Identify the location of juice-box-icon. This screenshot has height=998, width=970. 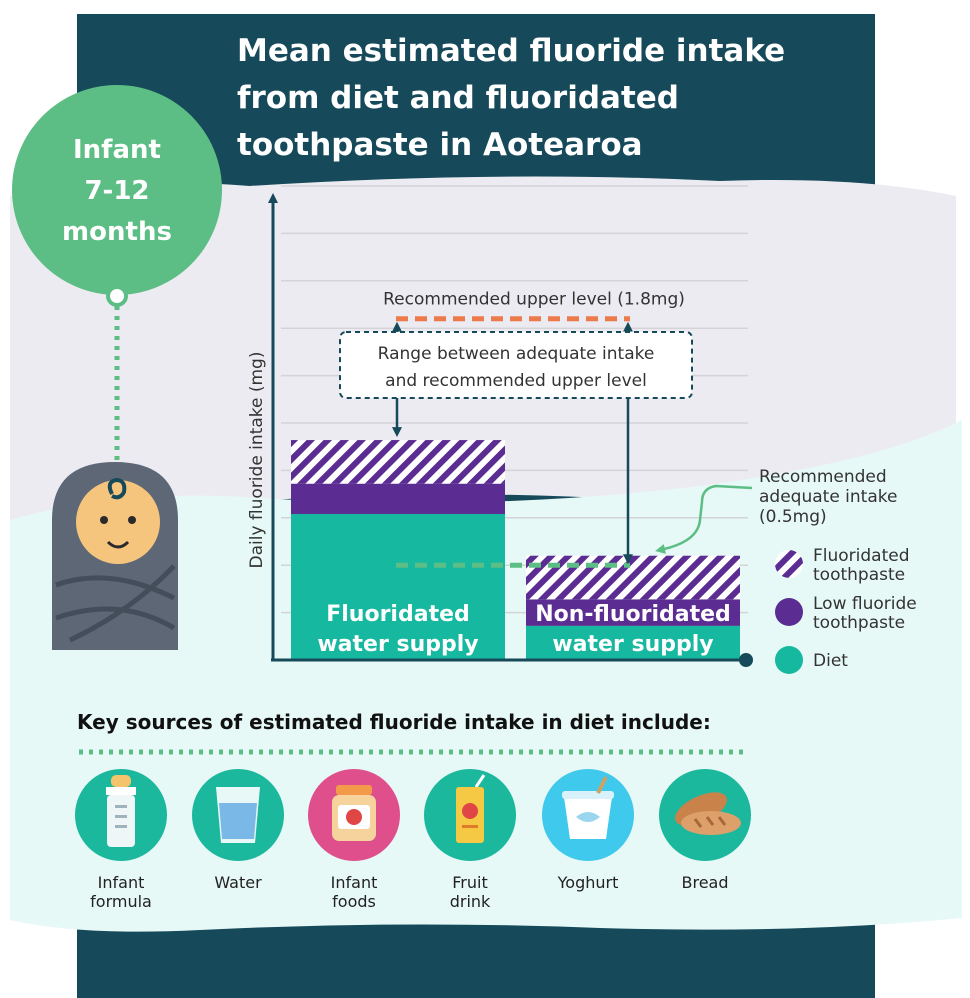
(470, 815).